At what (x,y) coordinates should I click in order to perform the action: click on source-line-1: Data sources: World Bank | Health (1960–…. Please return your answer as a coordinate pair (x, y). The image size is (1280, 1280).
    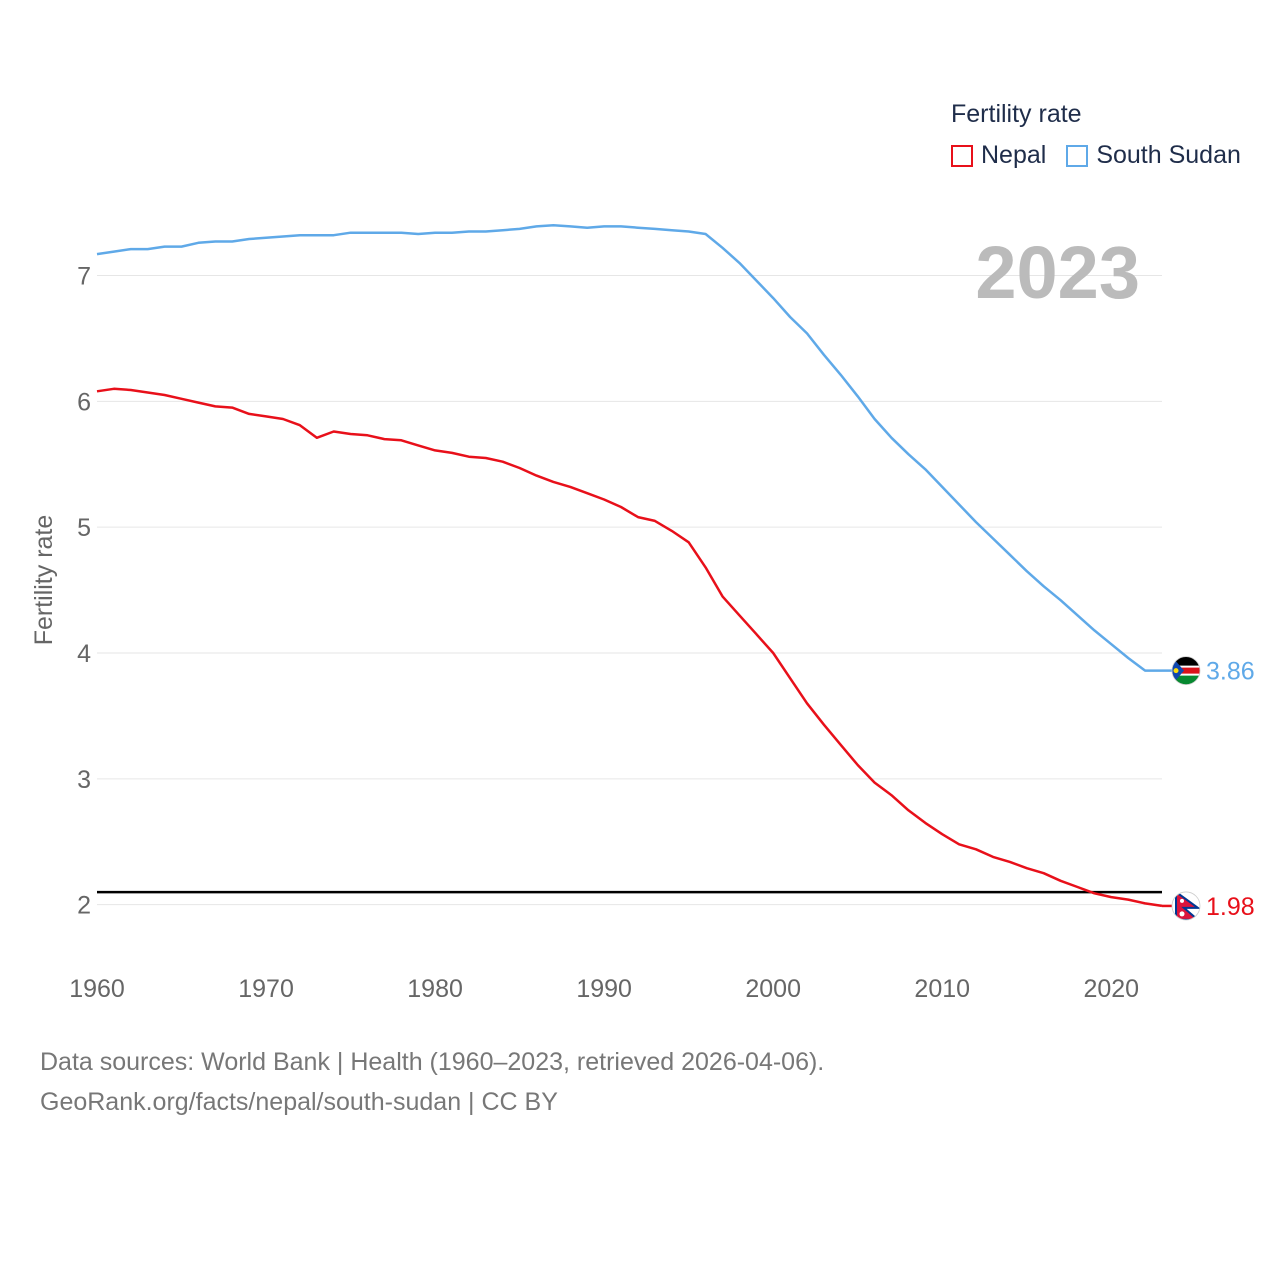
    Looking at the image, I should click on (432, 1062).